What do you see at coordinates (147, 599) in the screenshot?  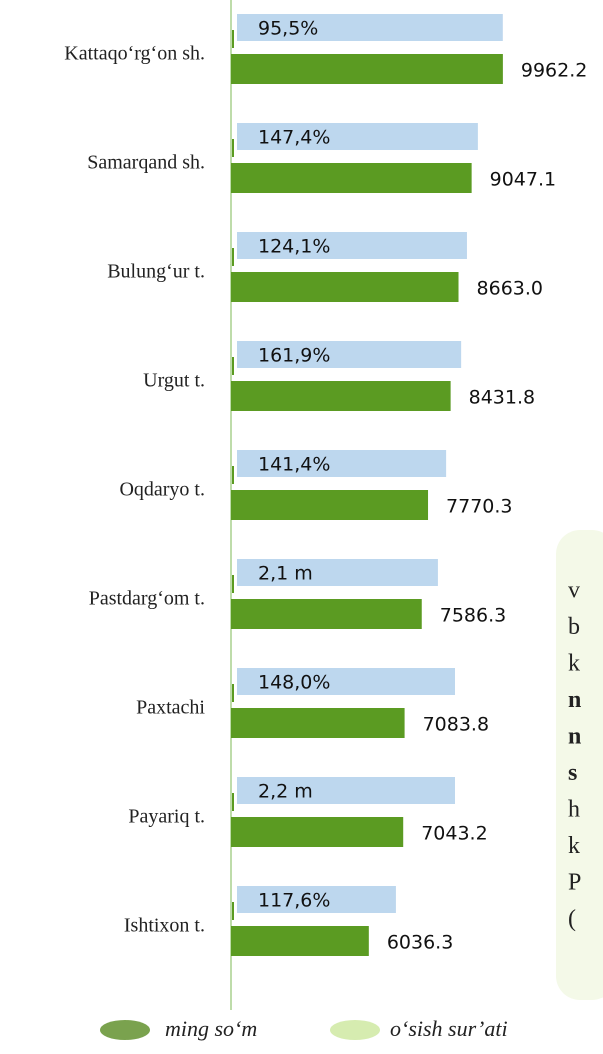 I see `category-label: Pastdarg‘om t.` at bounding box center [147, 599].